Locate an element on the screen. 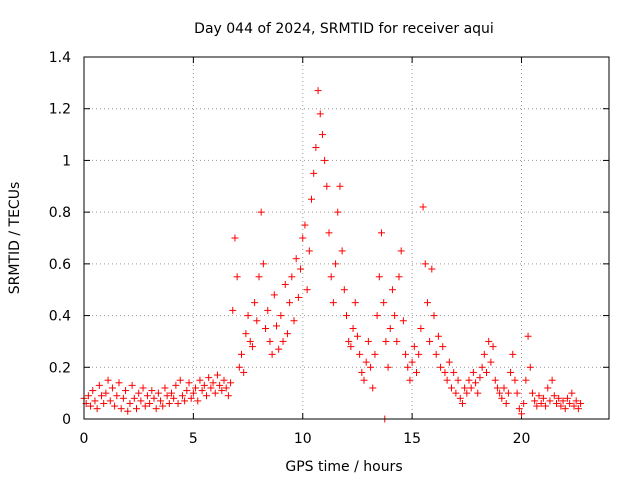 The width and height of the screenshot is (640, 485). y-axis-label: SRMTID / TECUs is located at coordinates (15, 238).